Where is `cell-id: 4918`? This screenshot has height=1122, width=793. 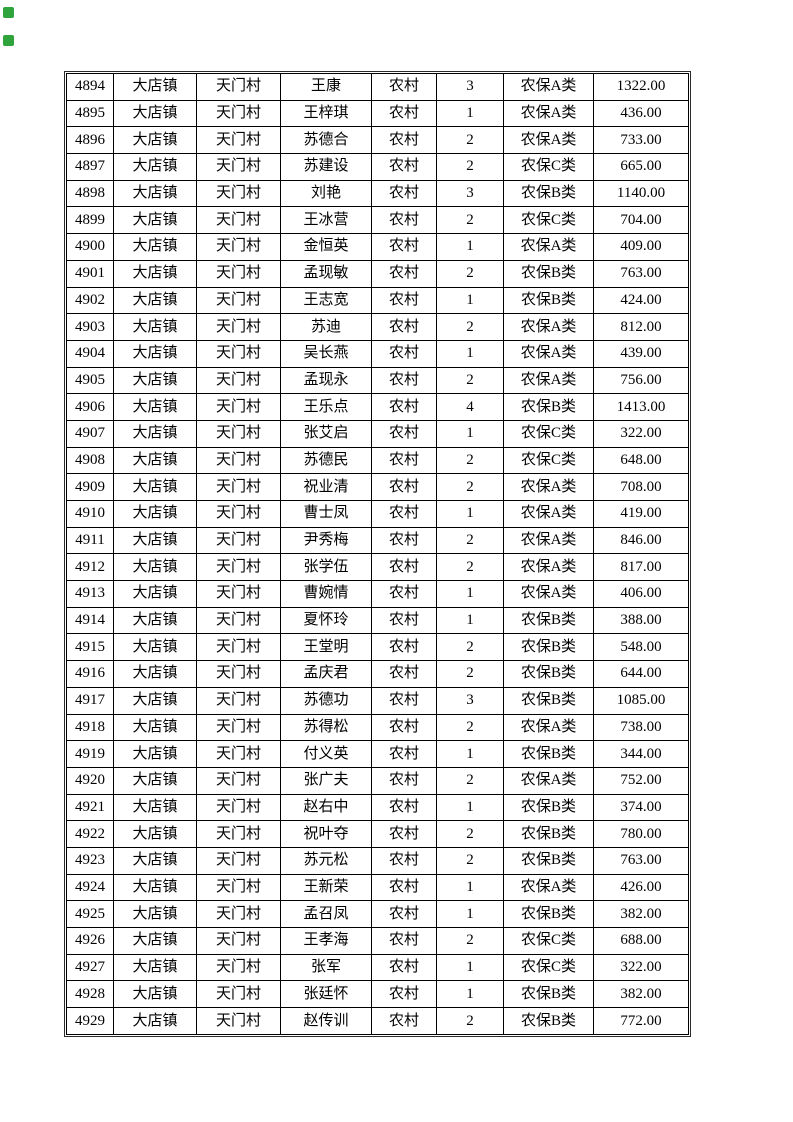 cell-id: 4918 is located at coordinates (90, 727).